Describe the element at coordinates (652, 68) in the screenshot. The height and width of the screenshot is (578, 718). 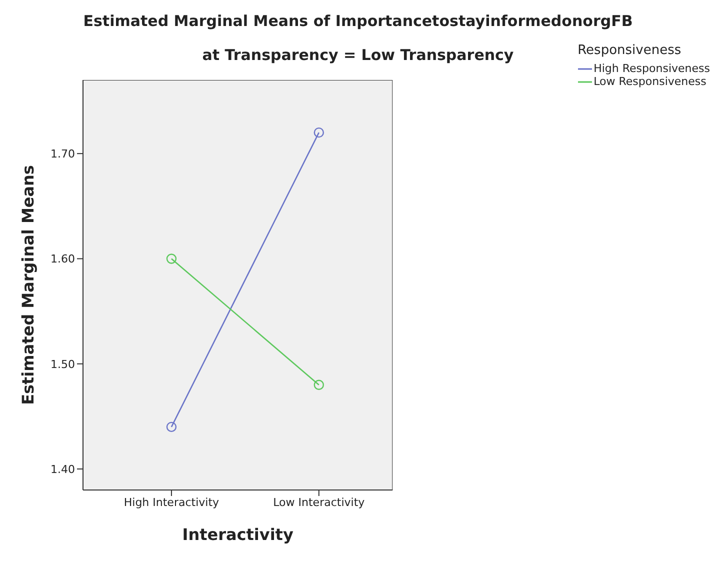
I see `legend-label: High Responsiveness` at that location.